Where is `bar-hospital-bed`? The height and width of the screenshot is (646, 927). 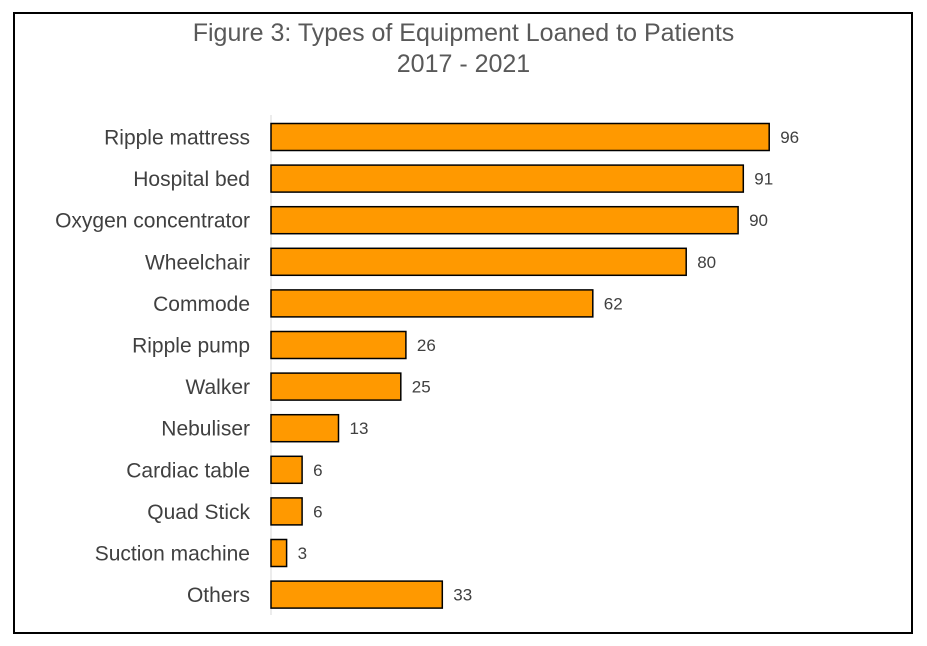
bar-hospital-bed is located at coordinates (507, 178).